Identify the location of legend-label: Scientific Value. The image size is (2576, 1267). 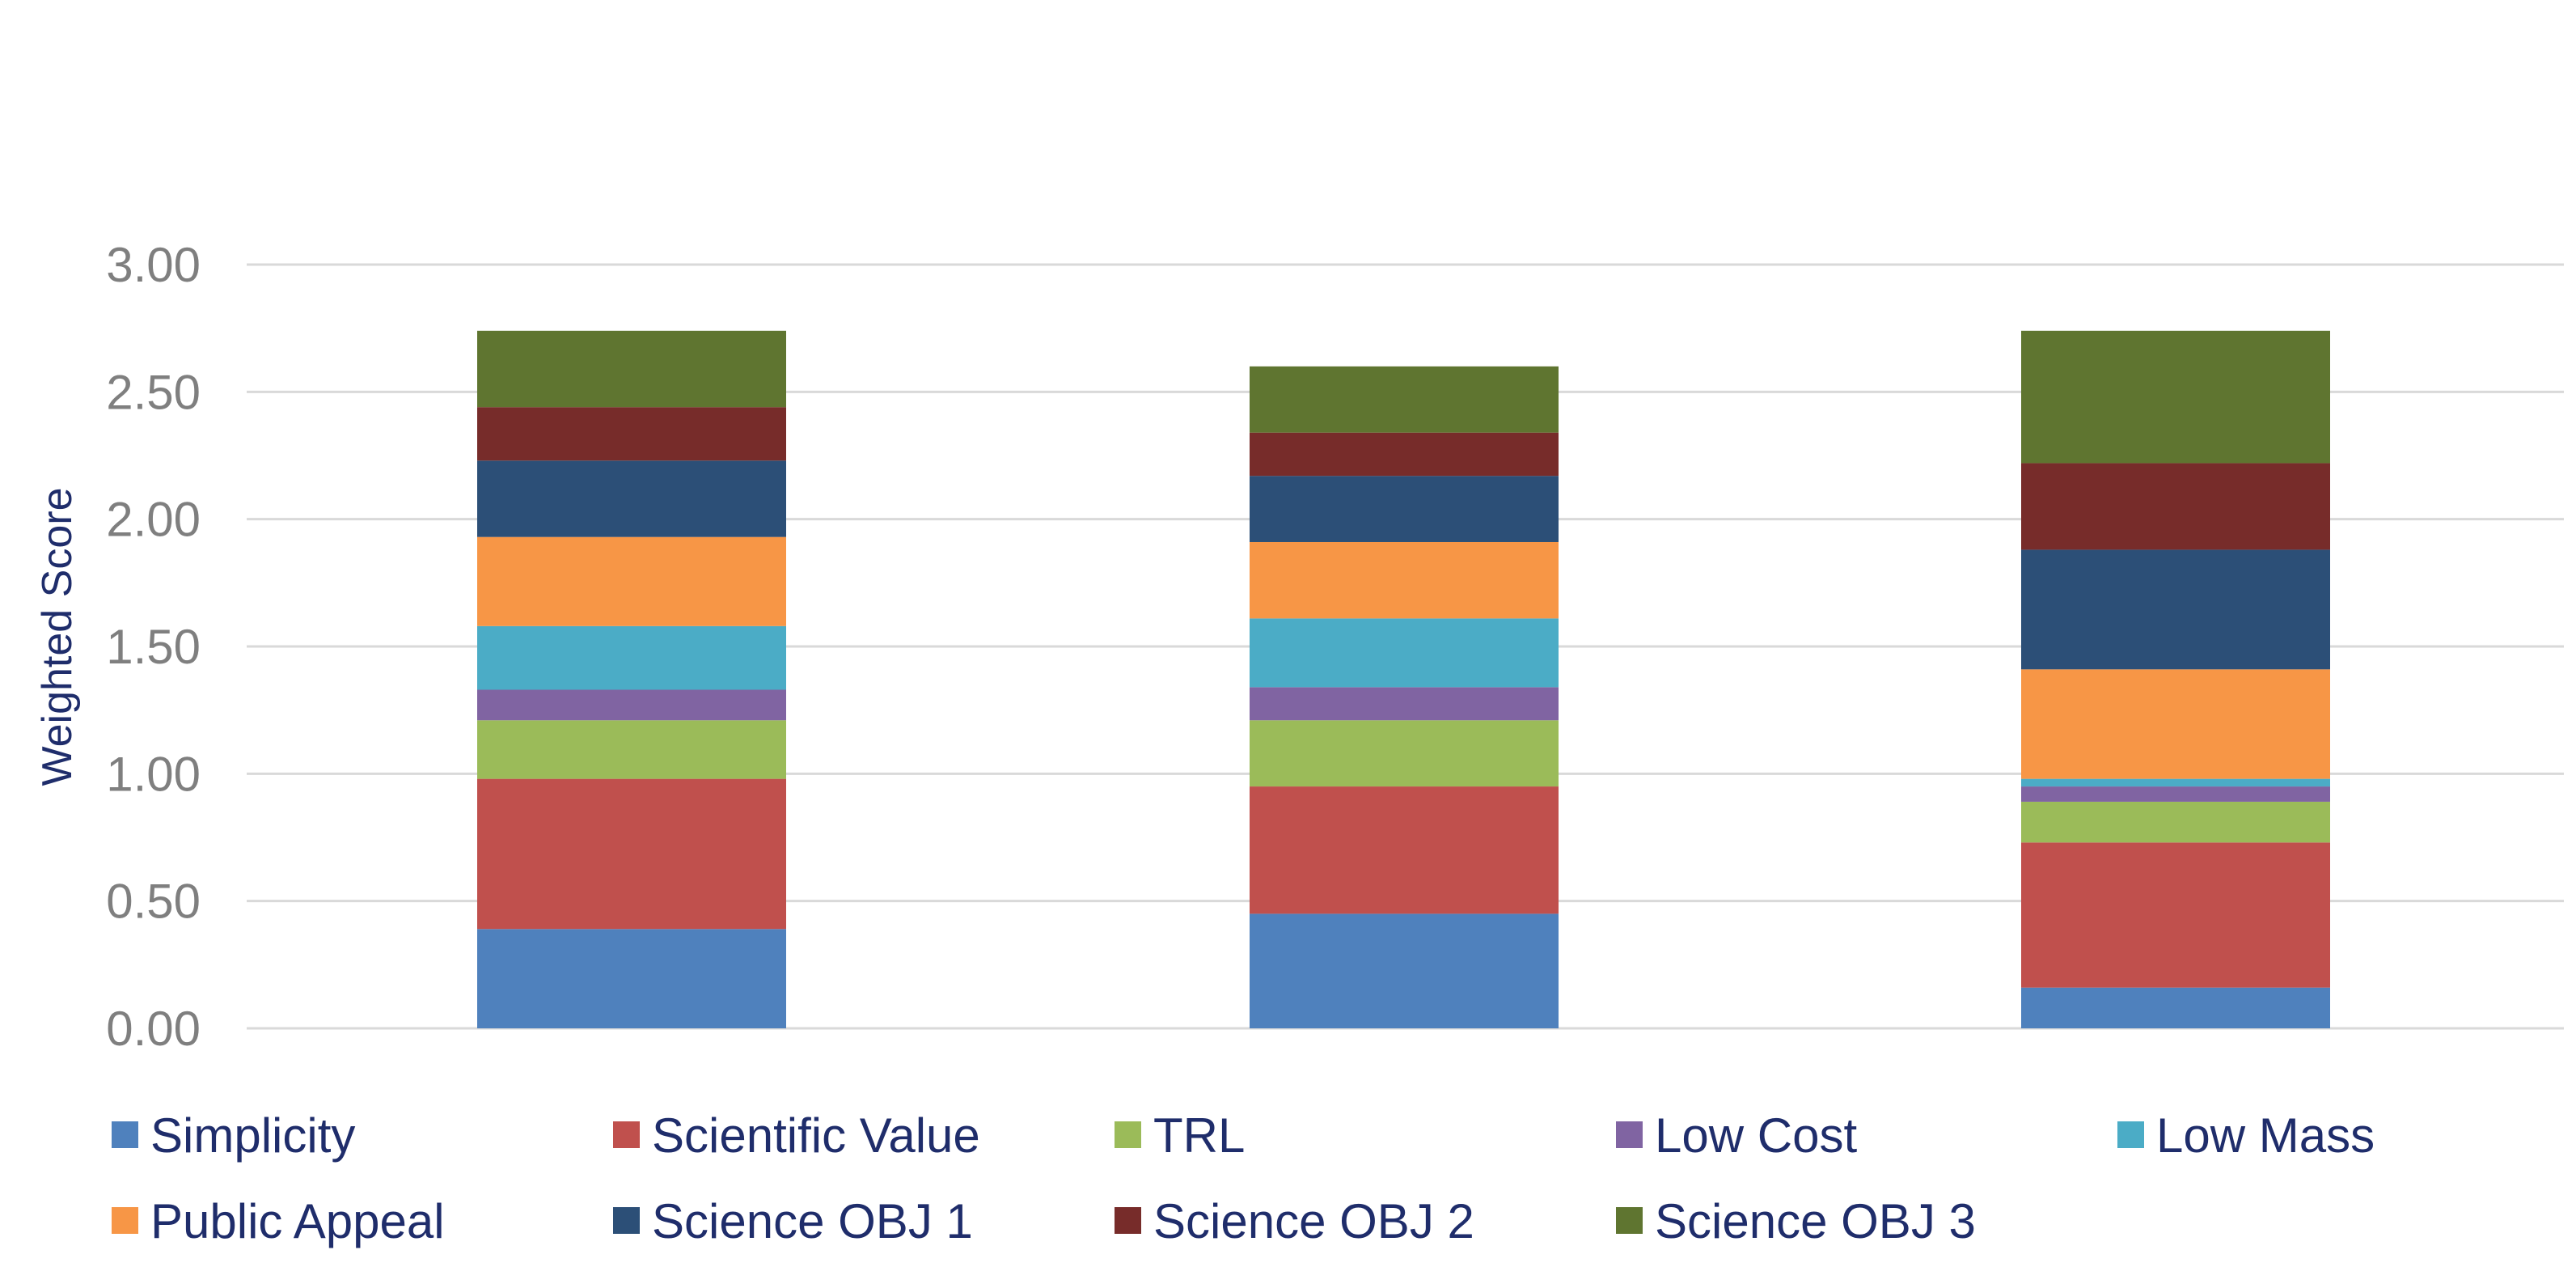
(816, 1135).